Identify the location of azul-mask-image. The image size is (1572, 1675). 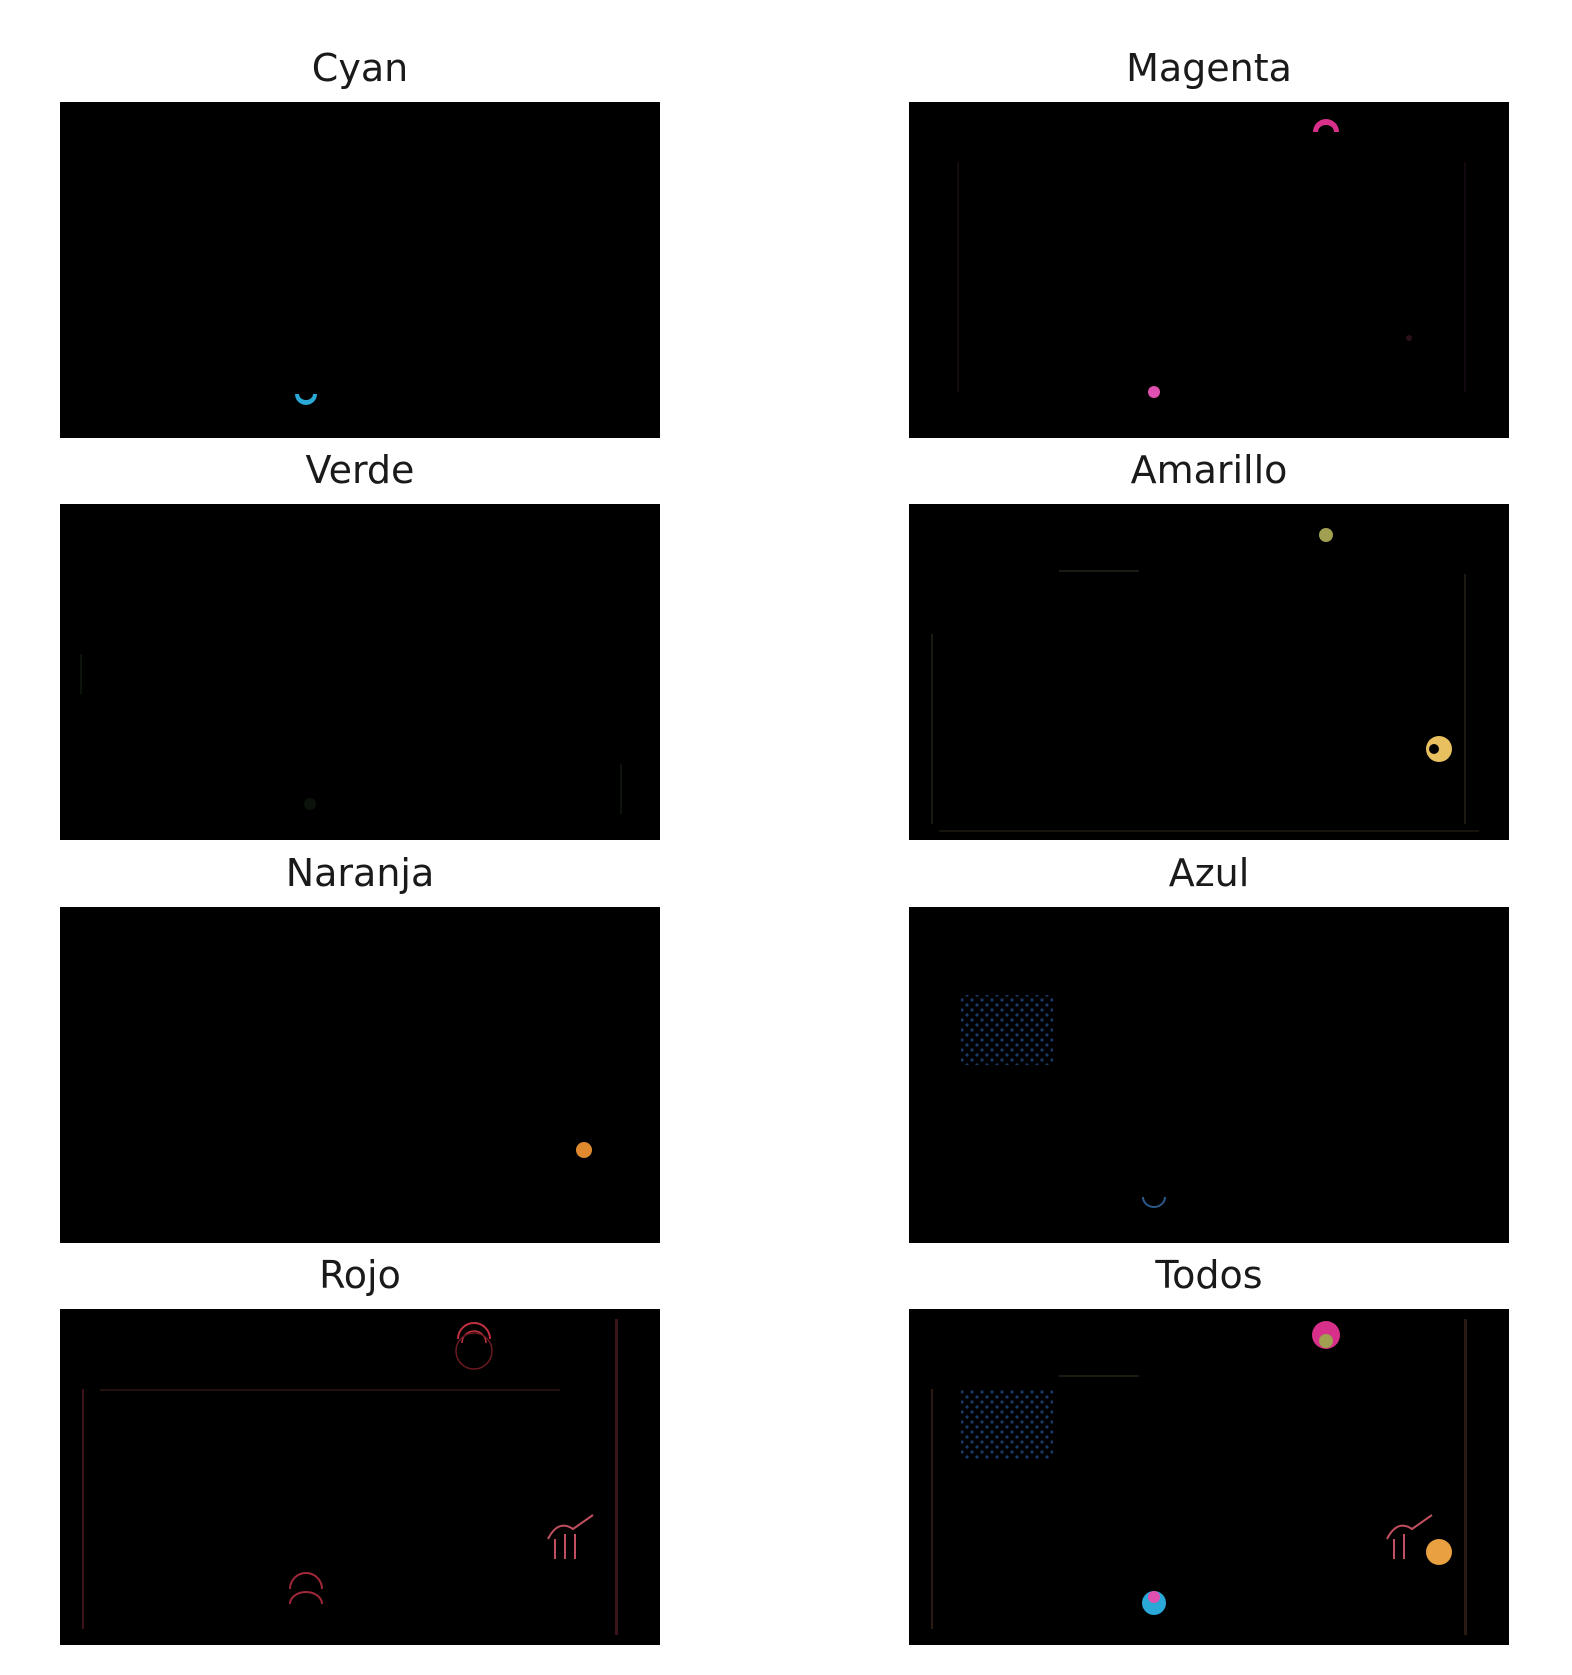
(1063, 1101).